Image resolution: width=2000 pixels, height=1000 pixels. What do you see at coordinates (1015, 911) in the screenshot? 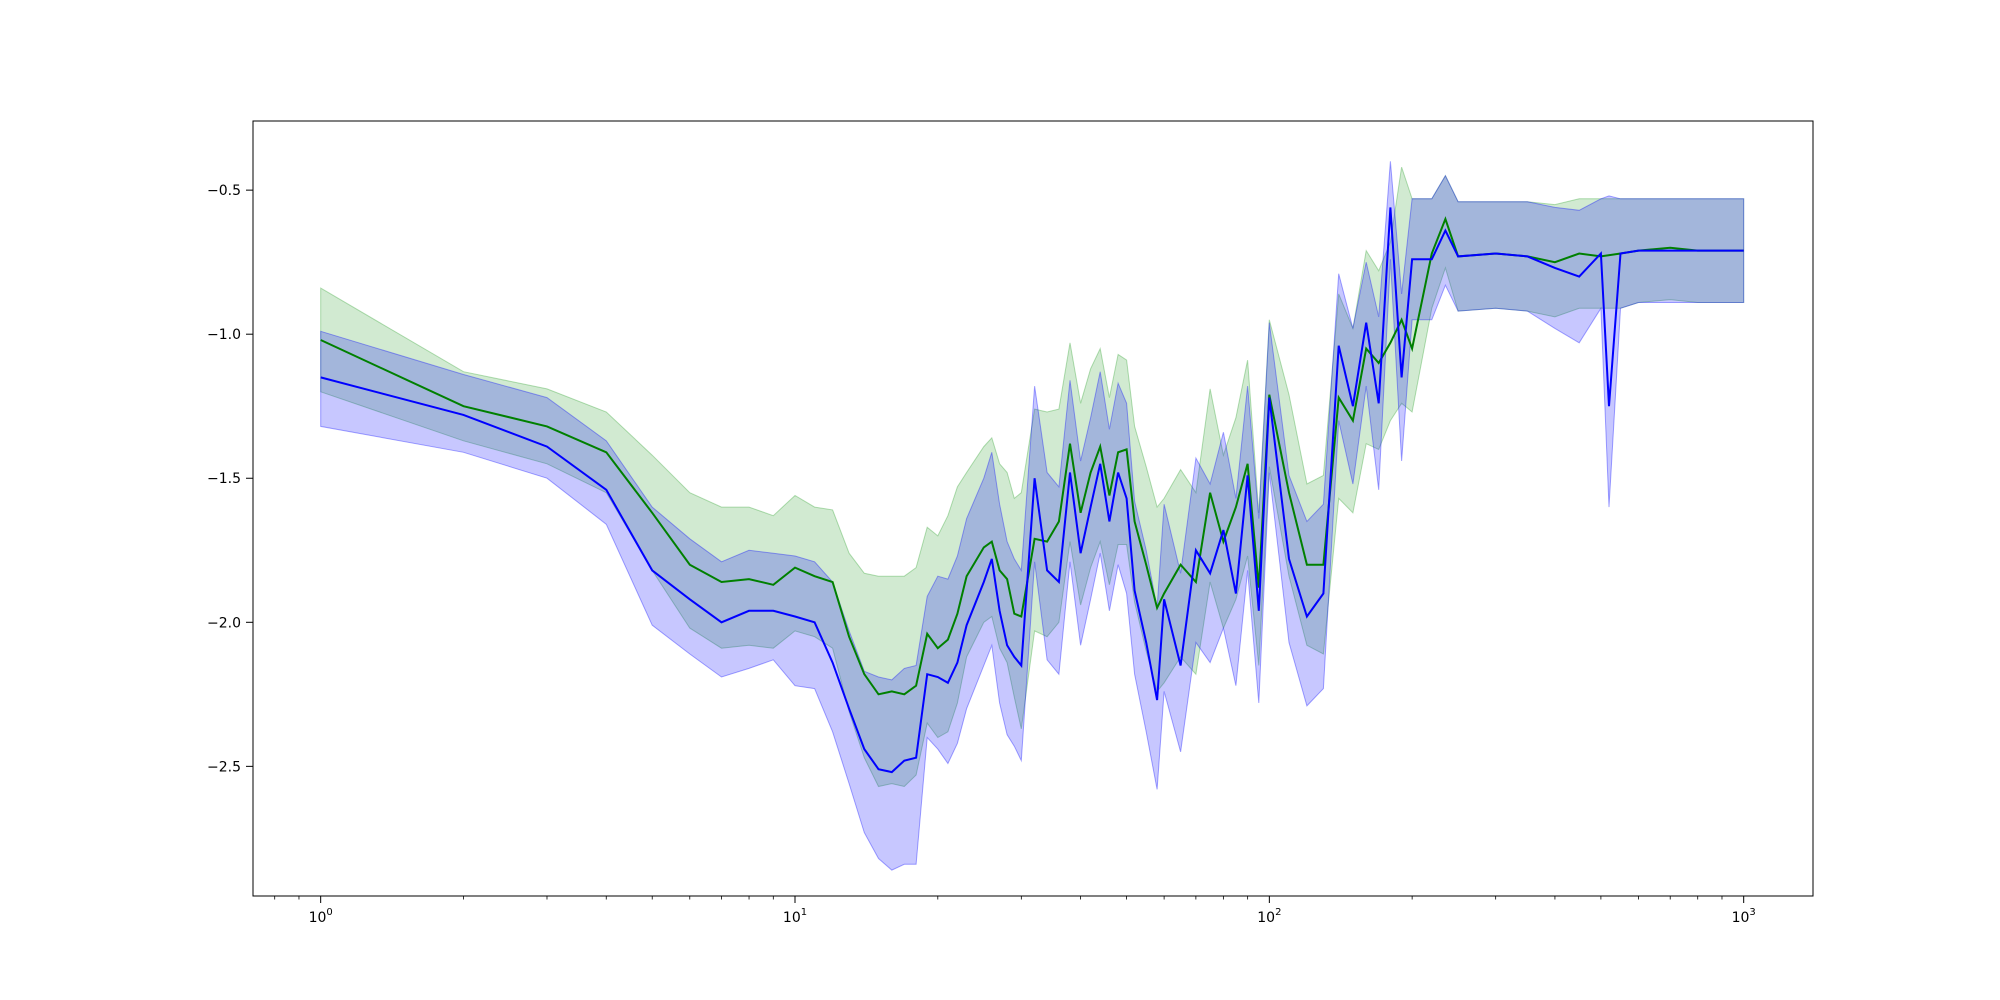
I see `x-axis: 10⁰ 10¹ 10² 10³` at bounding box center [1015, 911].